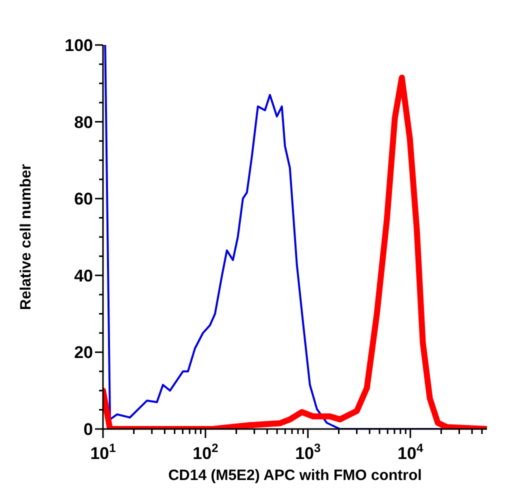  I want to click on y-tick-label: 60, so click(83, 199).